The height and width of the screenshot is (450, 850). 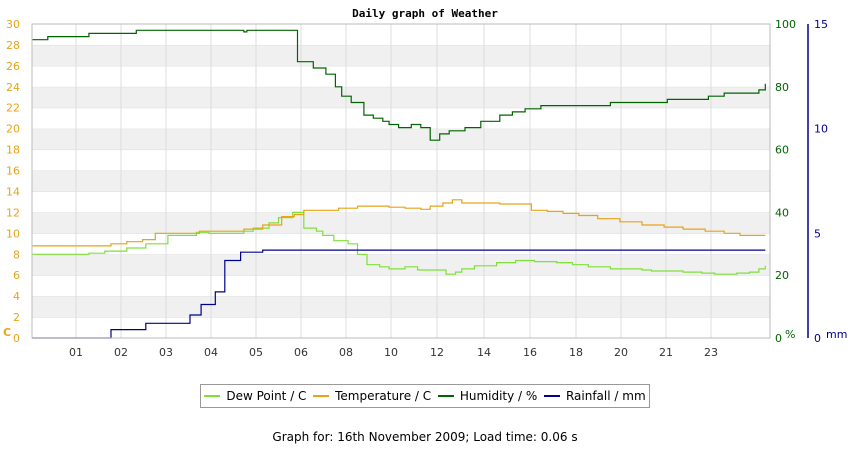 I want to click on x-tick-label: 18, so click(x=576, y=352).